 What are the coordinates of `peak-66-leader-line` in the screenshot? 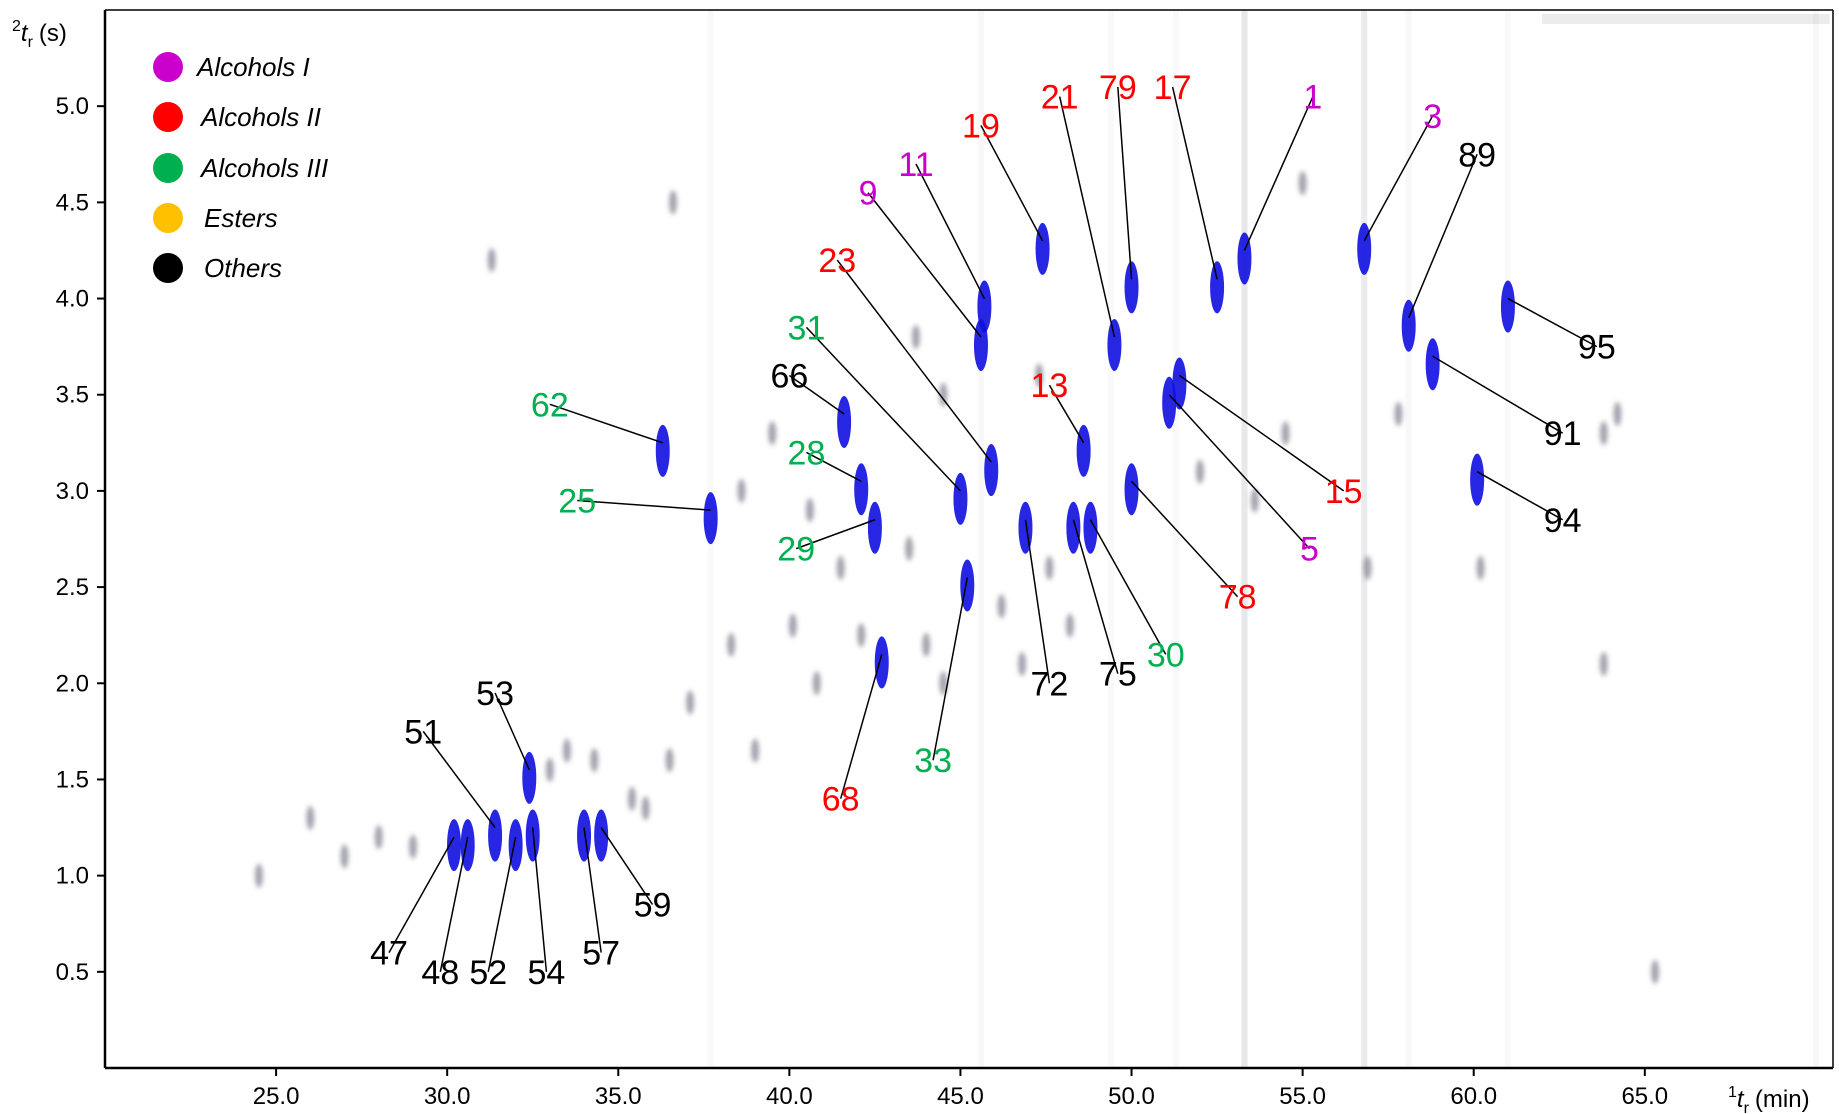 It's located at (816, 394).